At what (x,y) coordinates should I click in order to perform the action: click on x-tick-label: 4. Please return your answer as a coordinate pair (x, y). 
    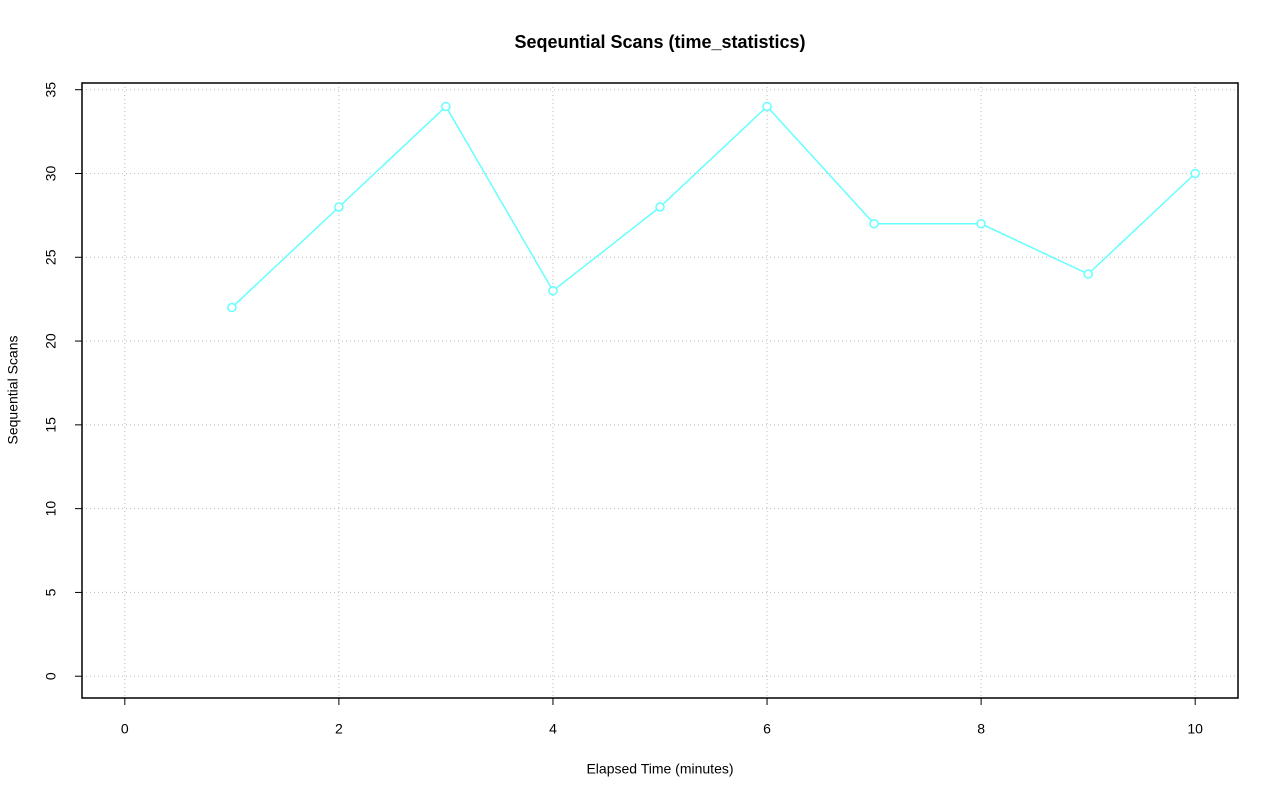
    Looking at the image, I should click on (553, 729).